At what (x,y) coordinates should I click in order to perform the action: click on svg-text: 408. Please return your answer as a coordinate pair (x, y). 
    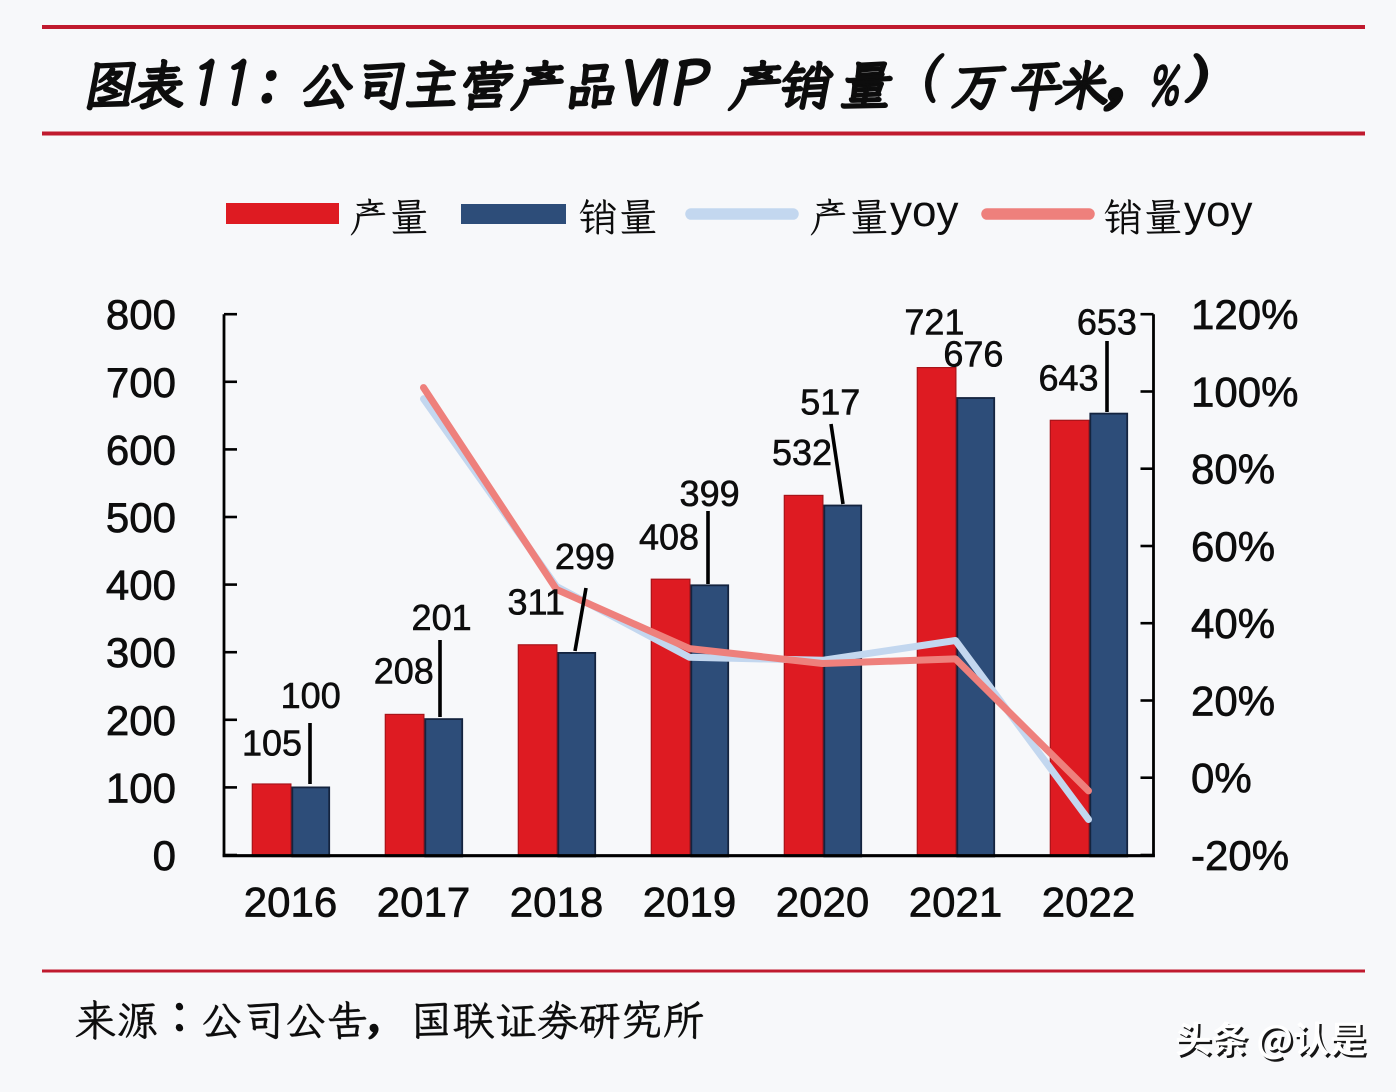
    Looking at the image, I should click on (669, 537).